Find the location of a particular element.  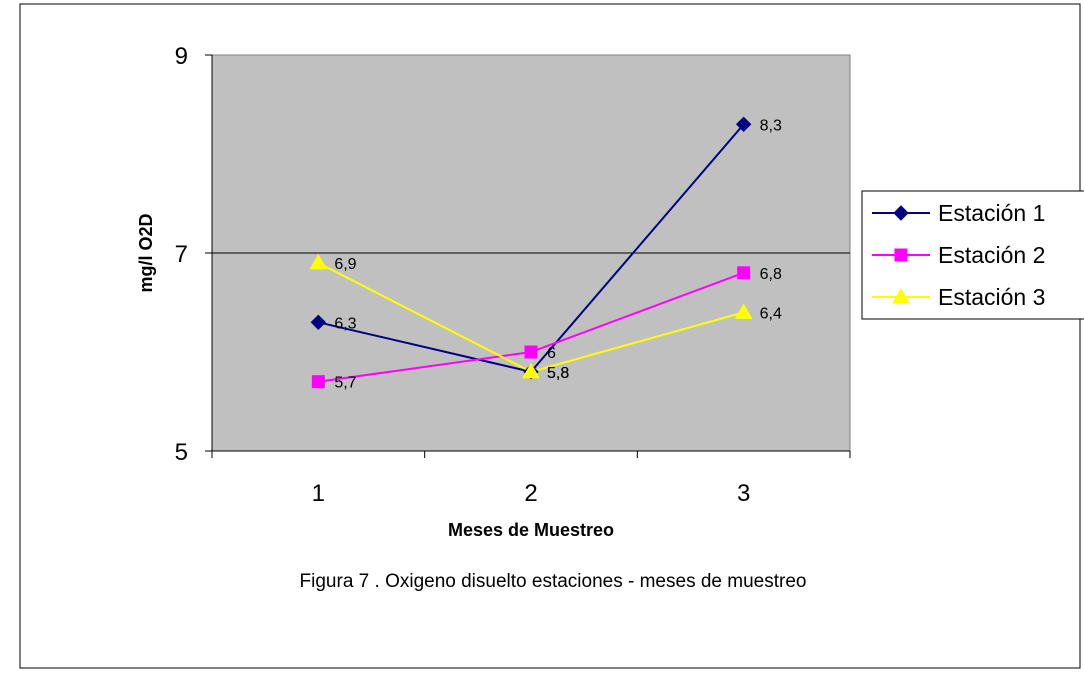

legend-label-estacion-1: Estación 1 is located at coordinates (991, 213).